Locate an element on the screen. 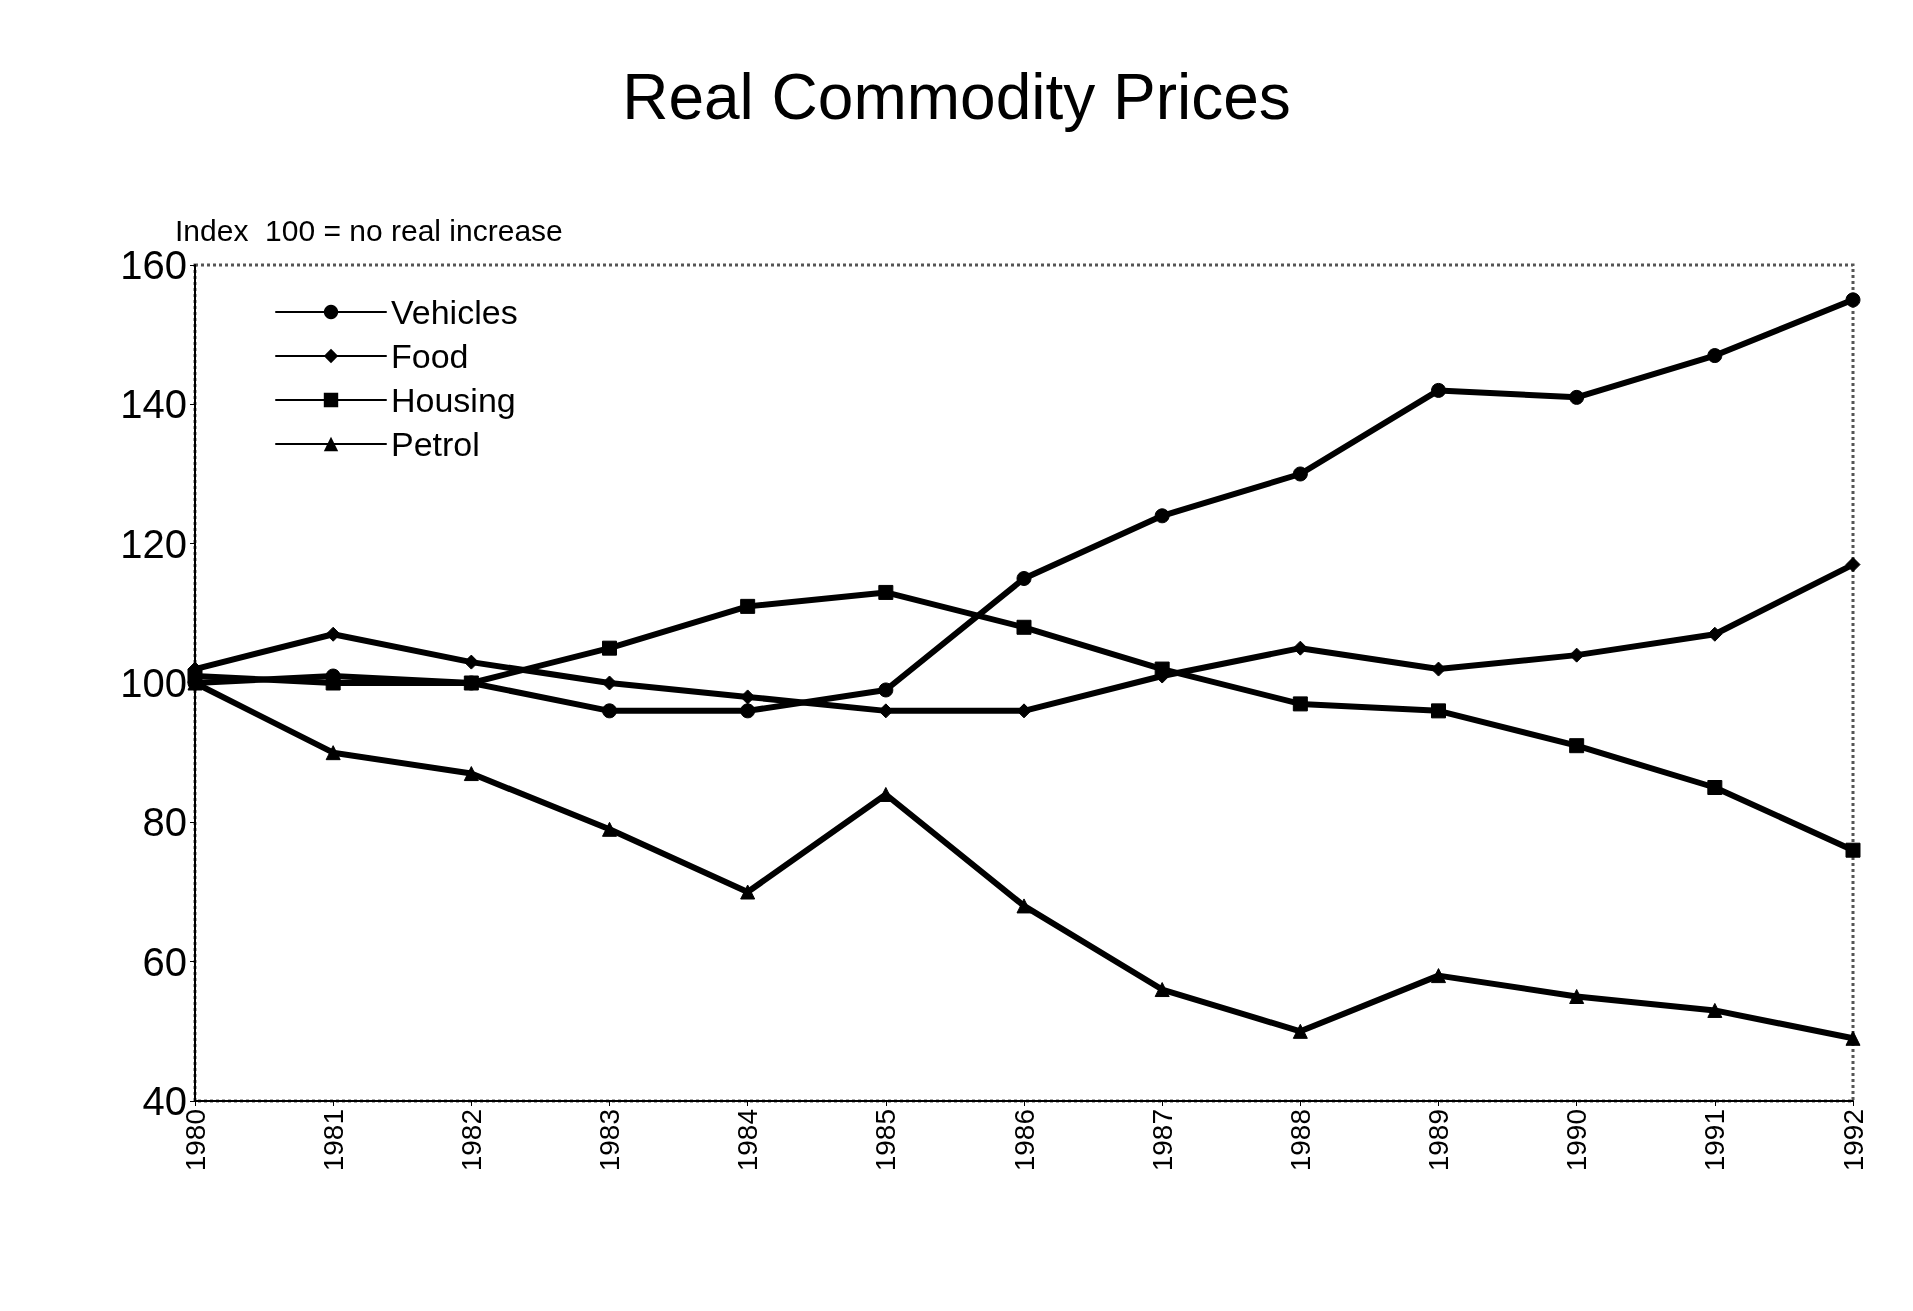 This screenshot has width=1913, height=1311. x-tick-label: 1983 is located at coordinates (609, 1140).